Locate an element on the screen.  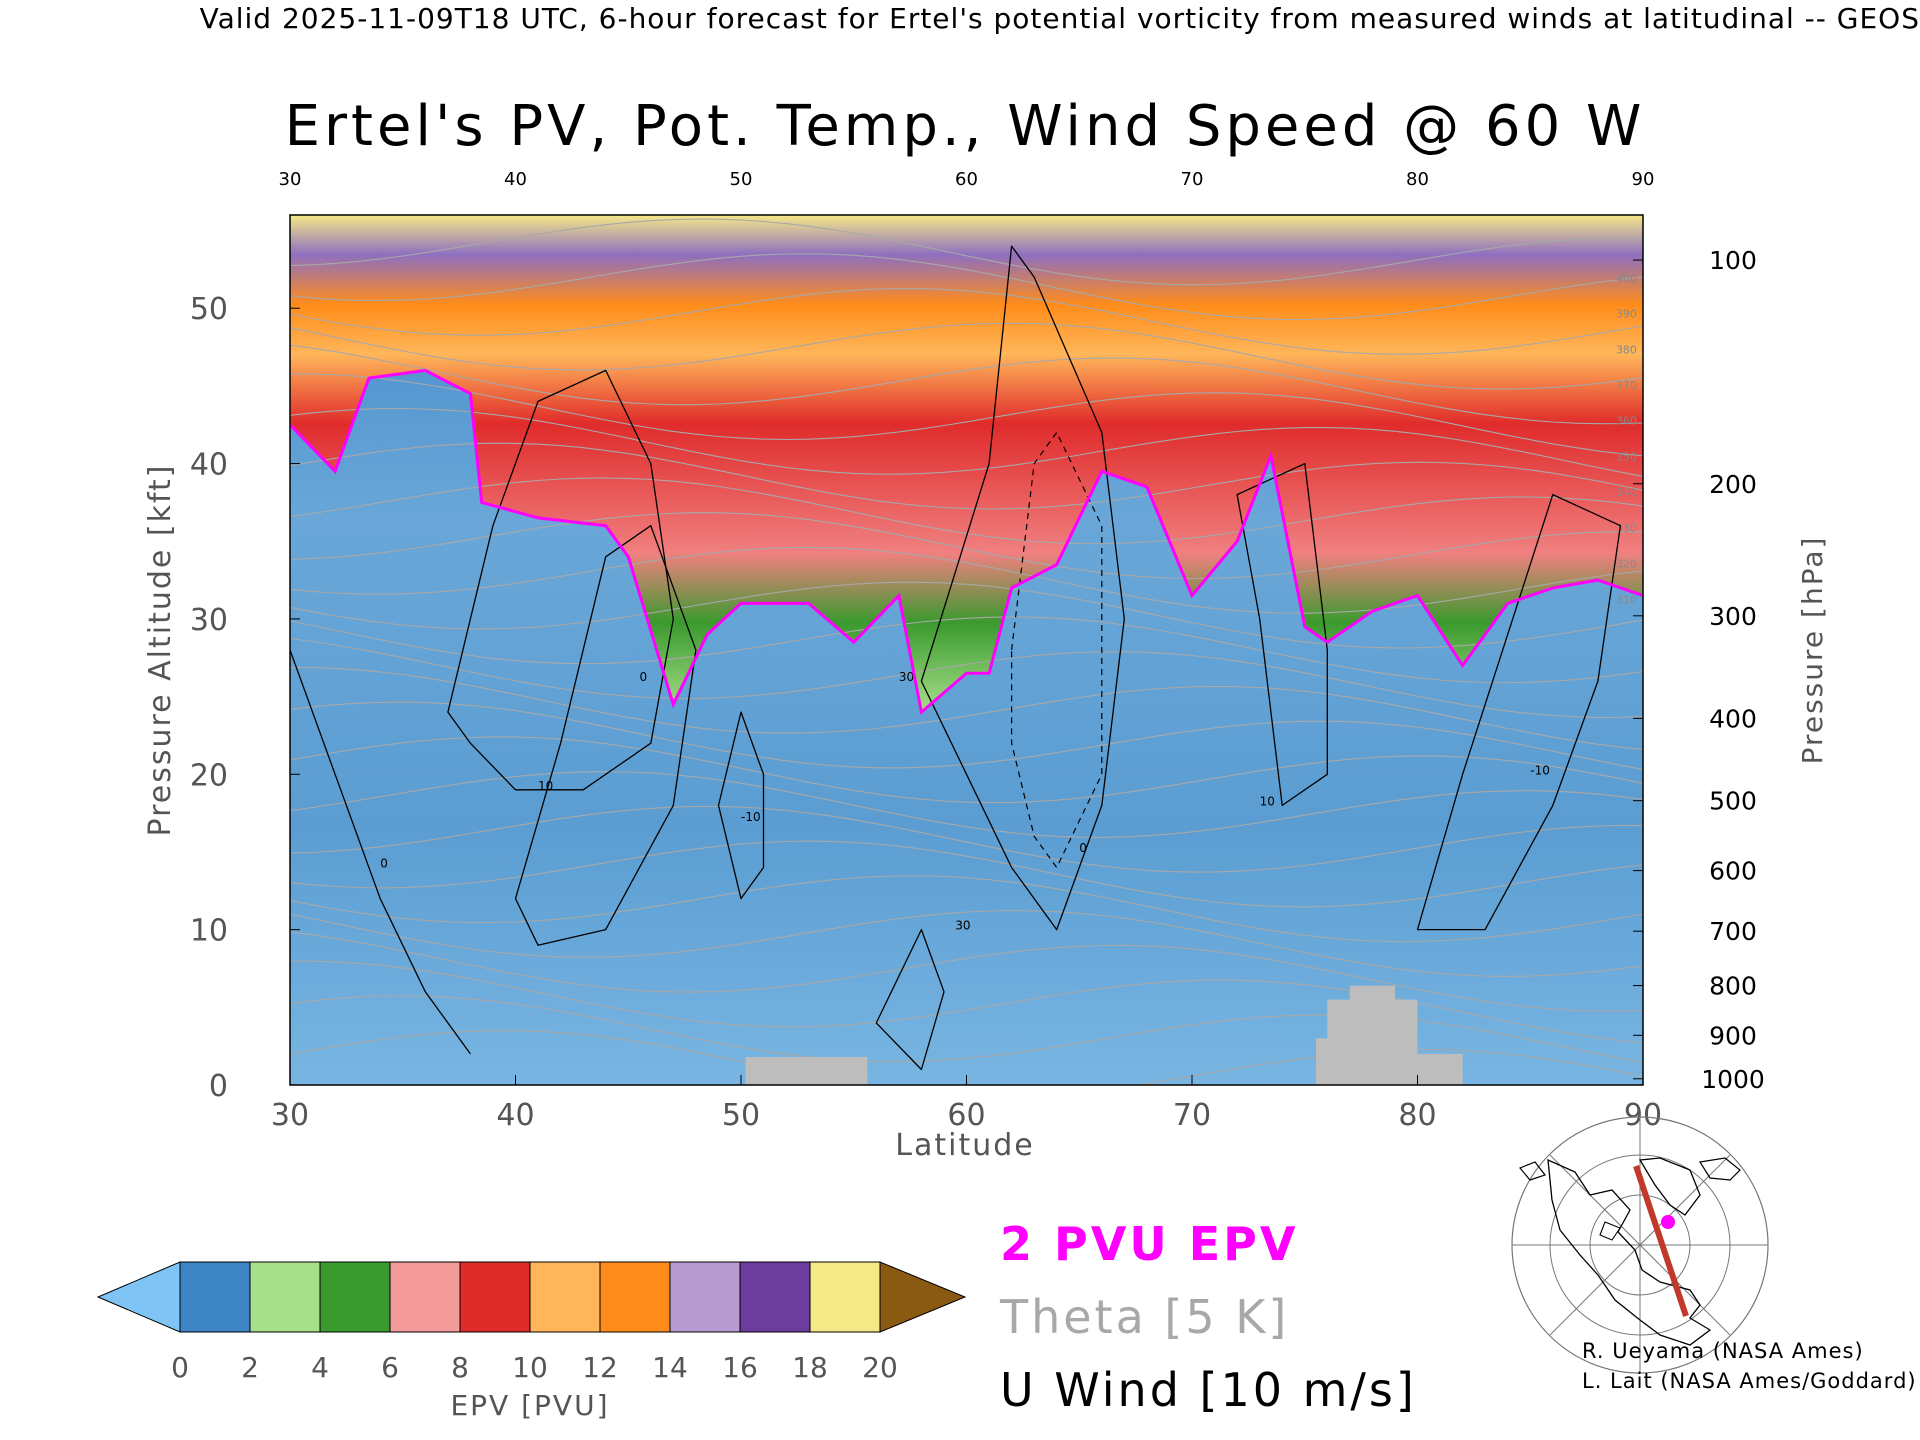
y-left-tick-label: 20 is located at coordinates (209, 775).